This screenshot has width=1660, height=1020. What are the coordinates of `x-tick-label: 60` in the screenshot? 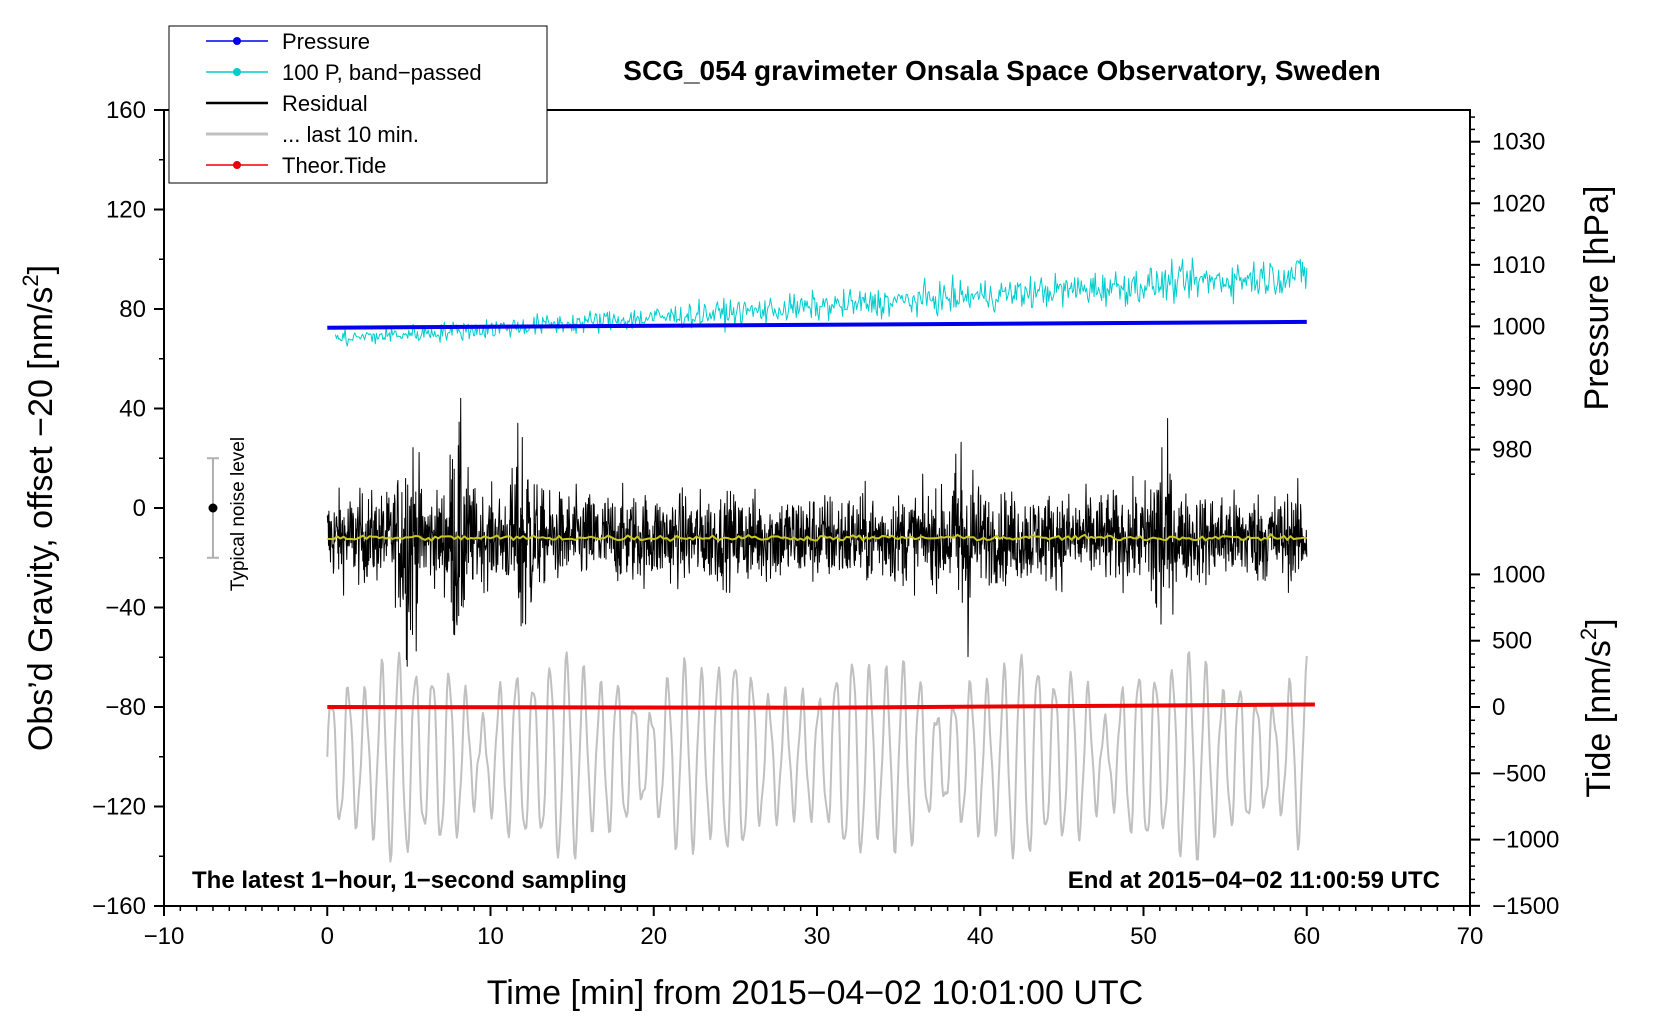 It's located at (1306, 936).